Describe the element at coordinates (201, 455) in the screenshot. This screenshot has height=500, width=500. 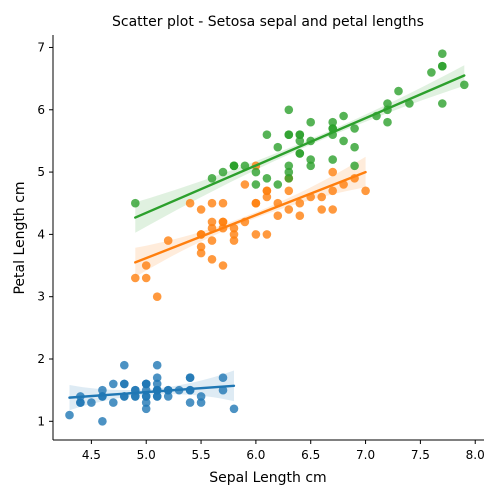
I see `x-tick-label: 5.5` at that location.